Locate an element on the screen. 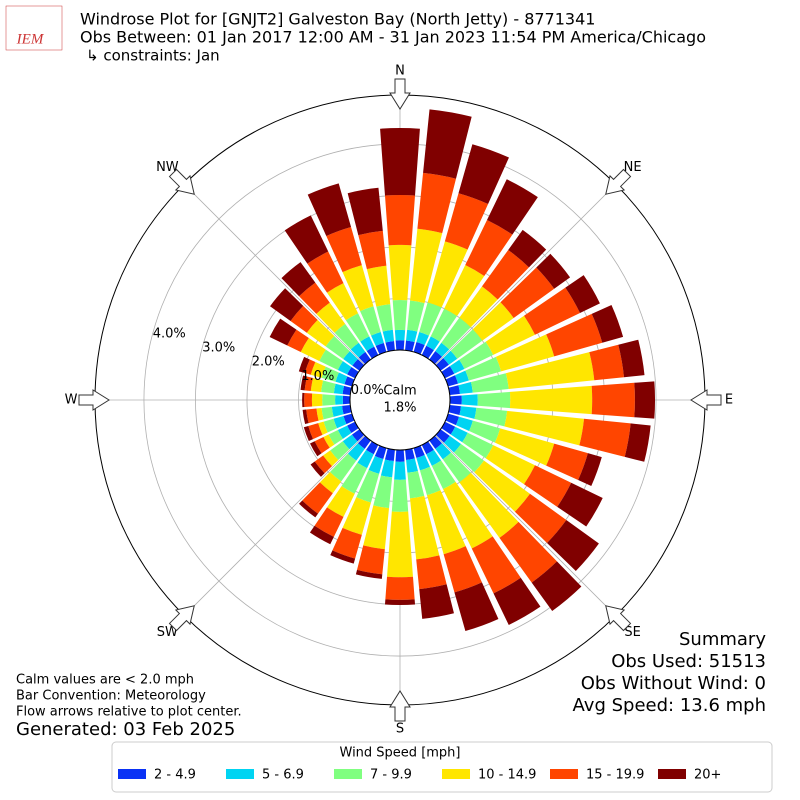 The image size is (800, 800). note: Flow arrows relative to plot center. is located at coordinates (129, 712).